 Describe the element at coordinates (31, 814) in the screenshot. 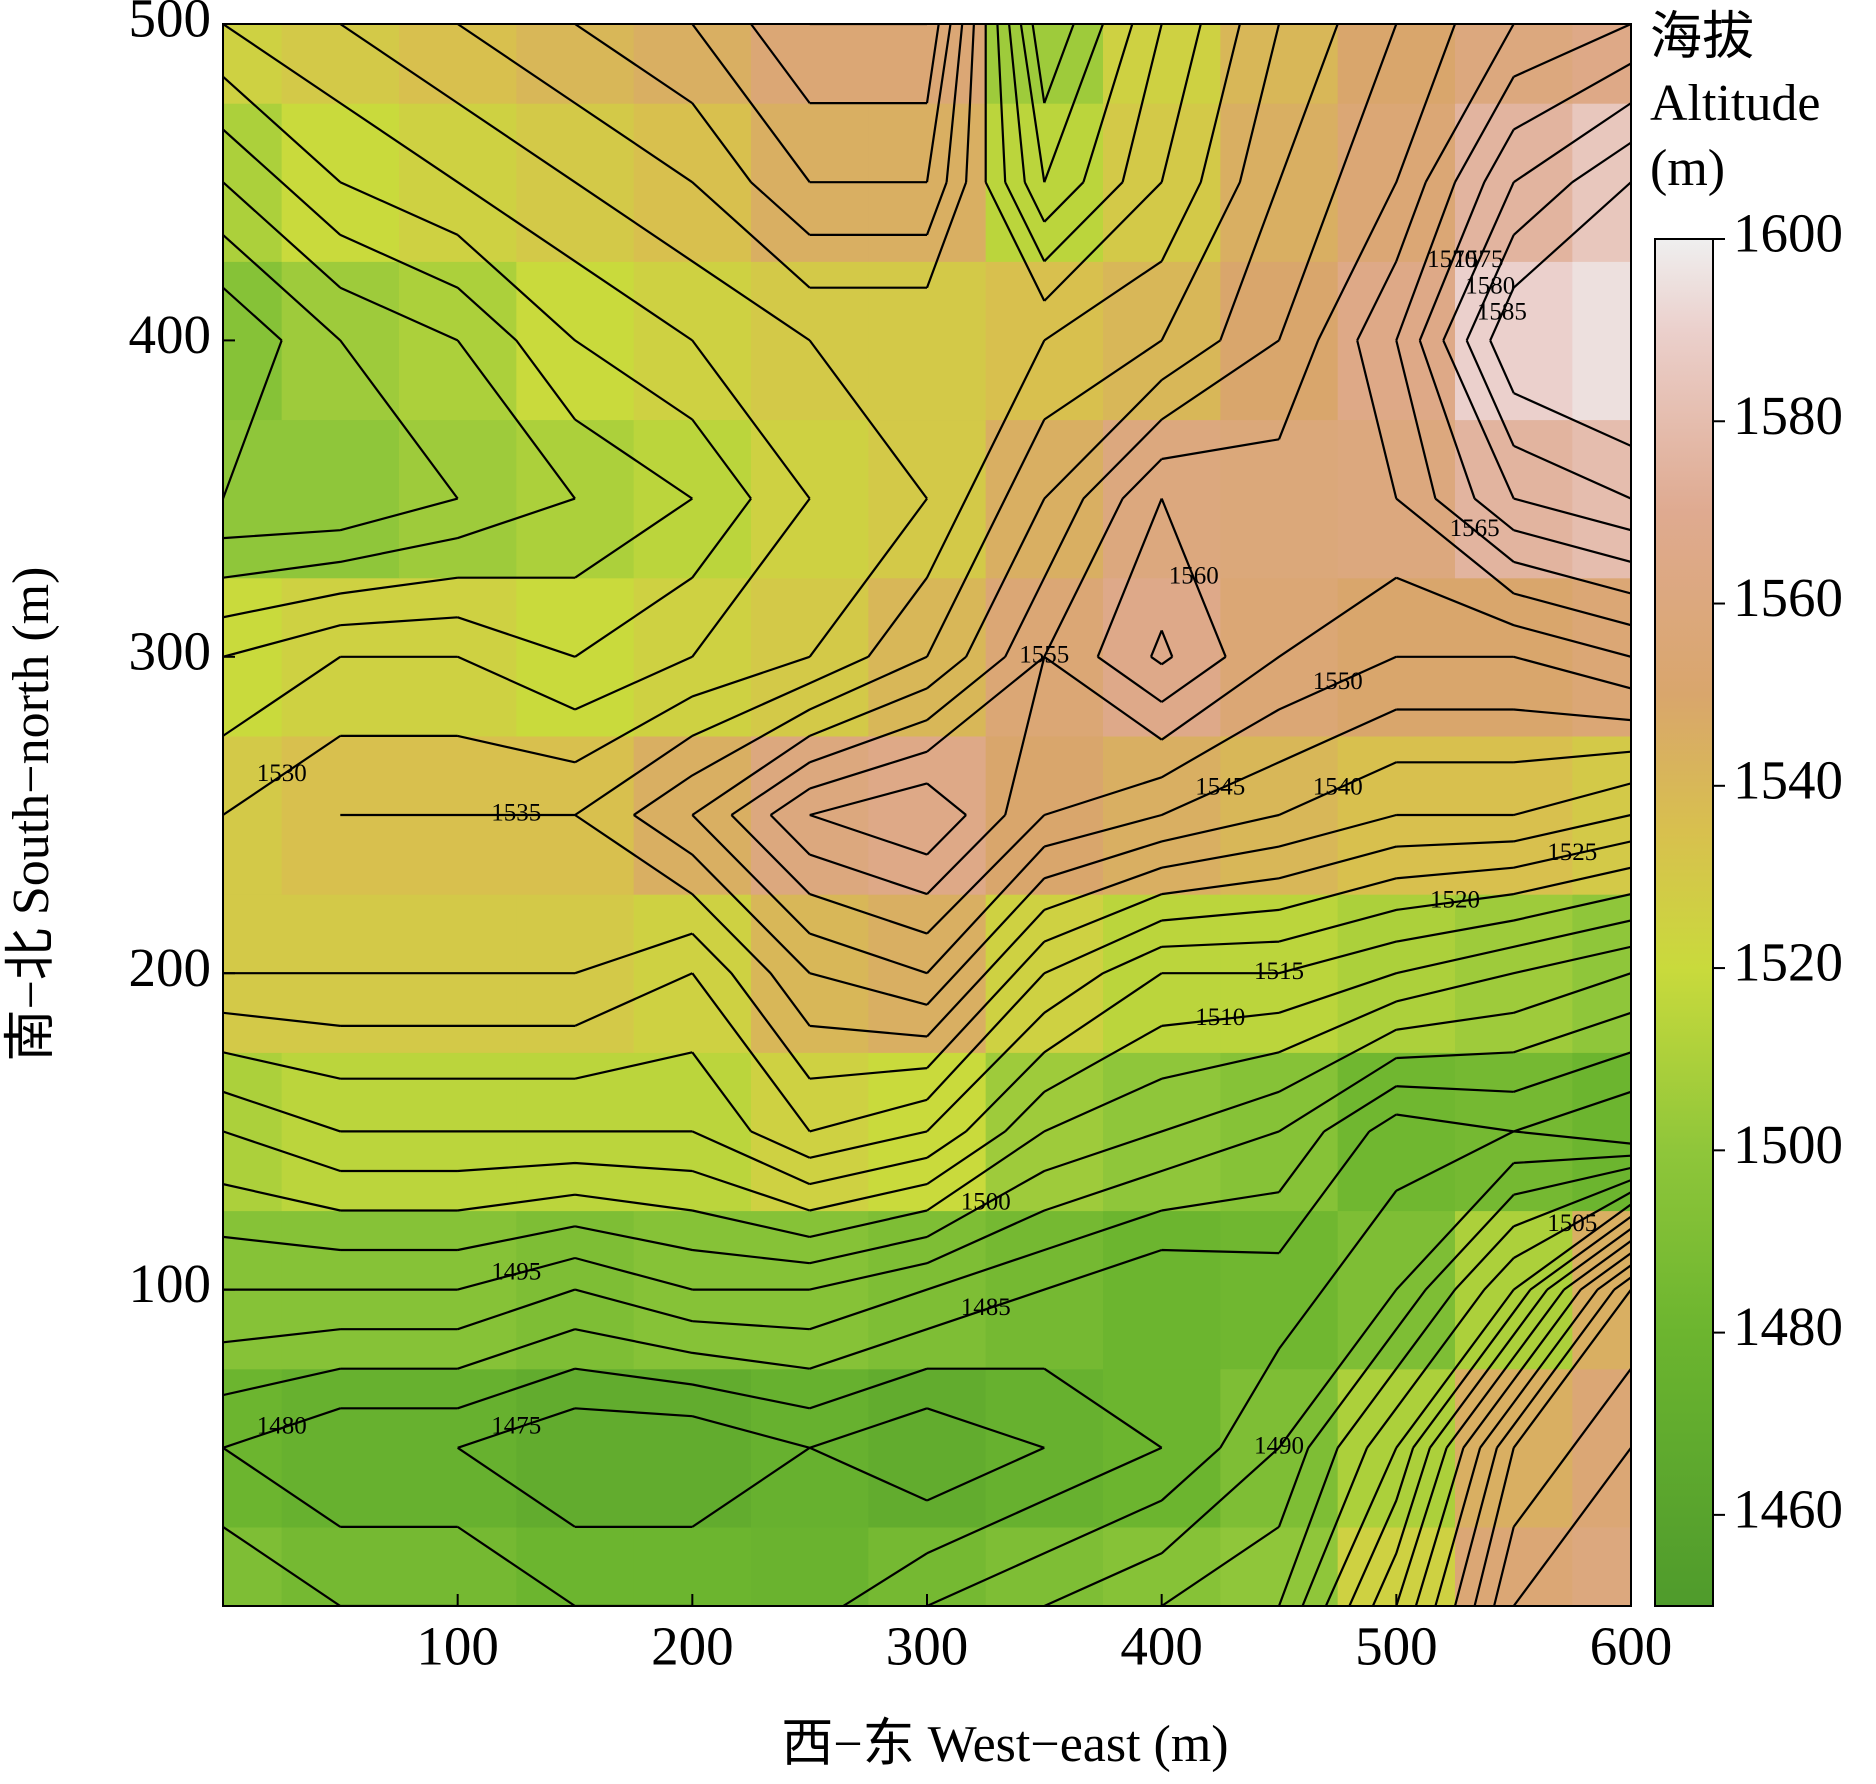

I see `y-axis-title: 南−北 South−north (m)` at that location.